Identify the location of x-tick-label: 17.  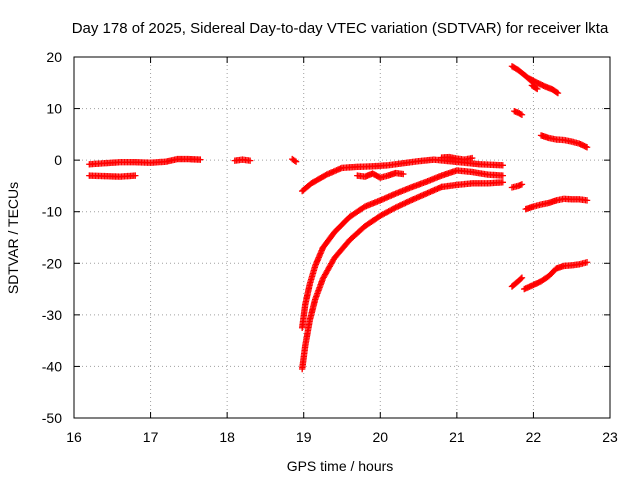
(151, 437).